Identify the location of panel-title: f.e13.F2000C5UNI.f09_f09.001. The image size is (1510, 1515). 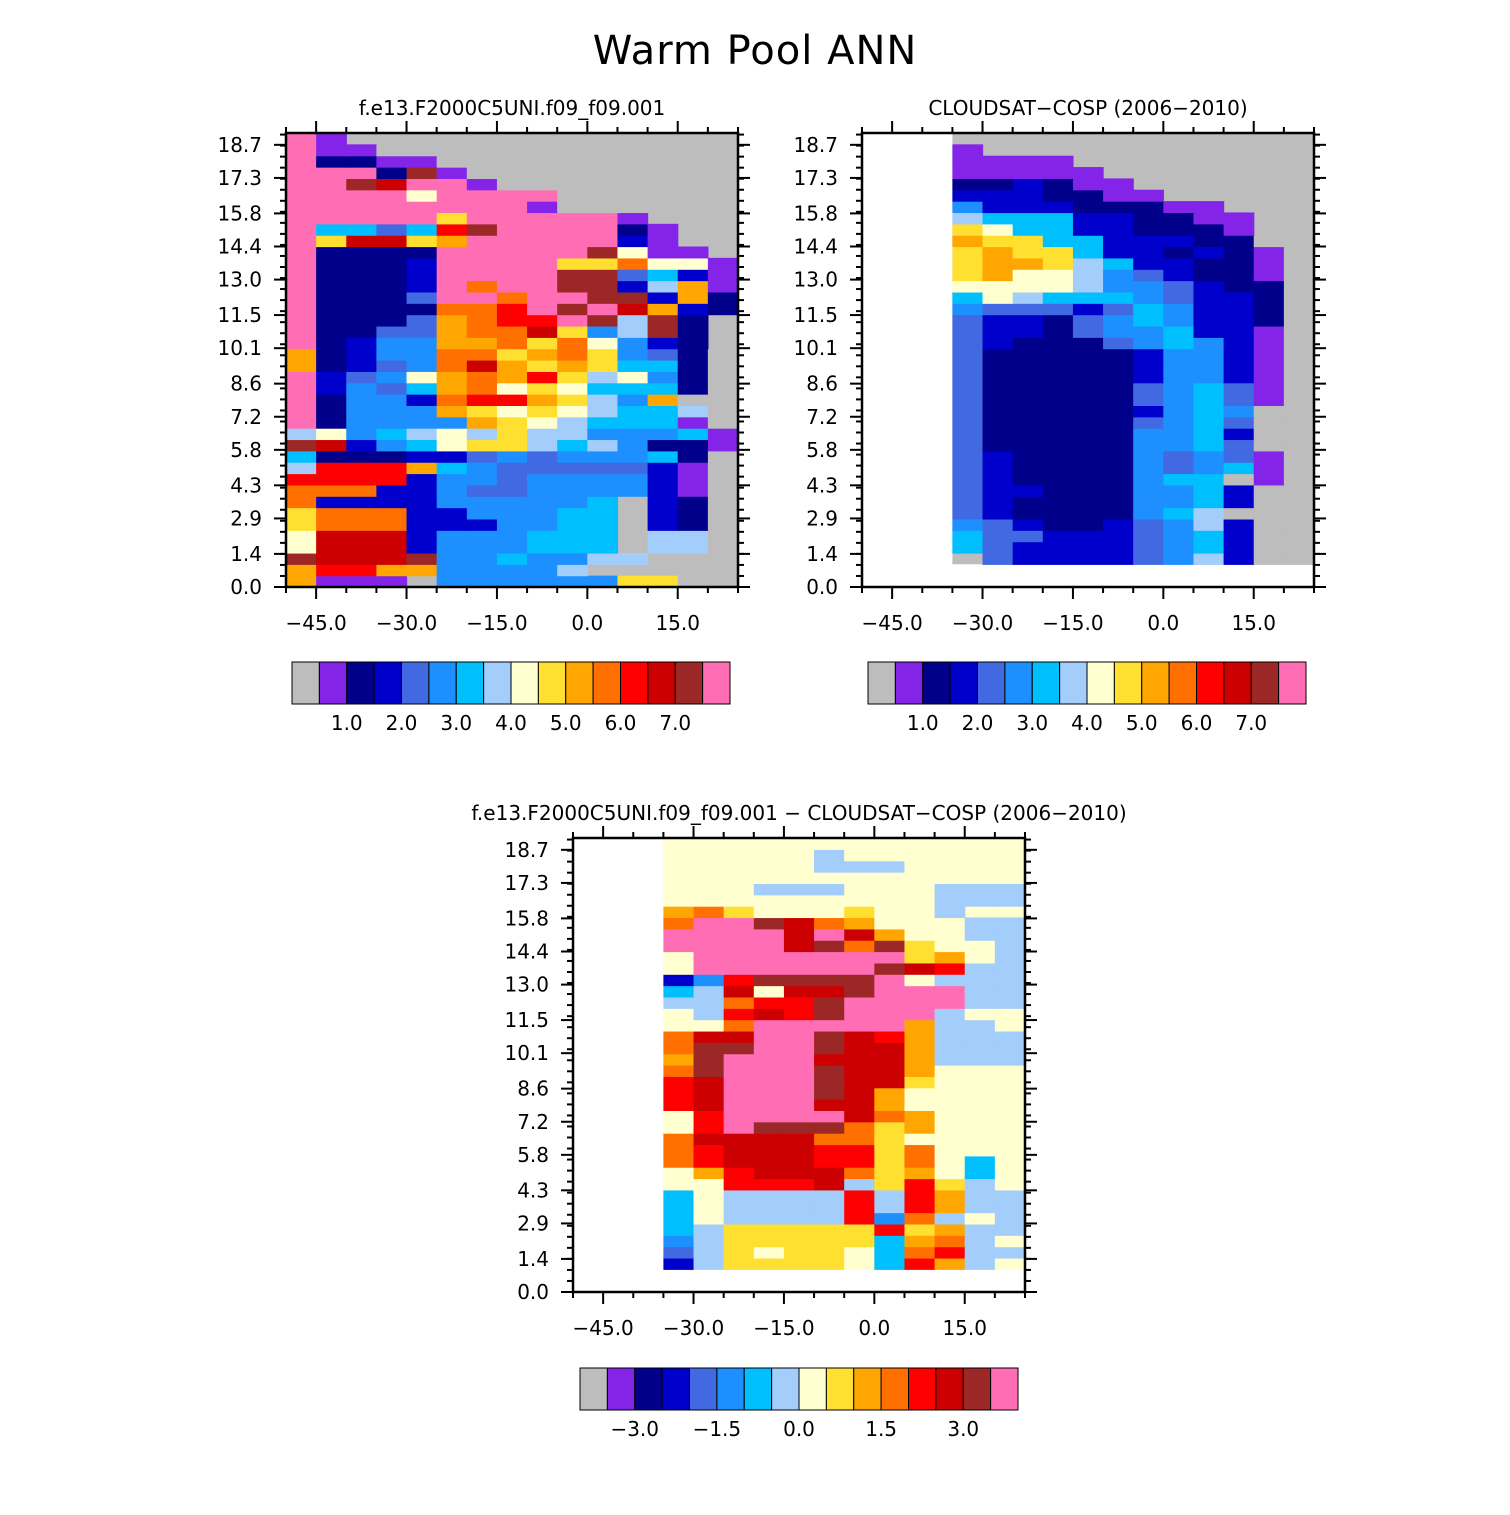
(512, 108).